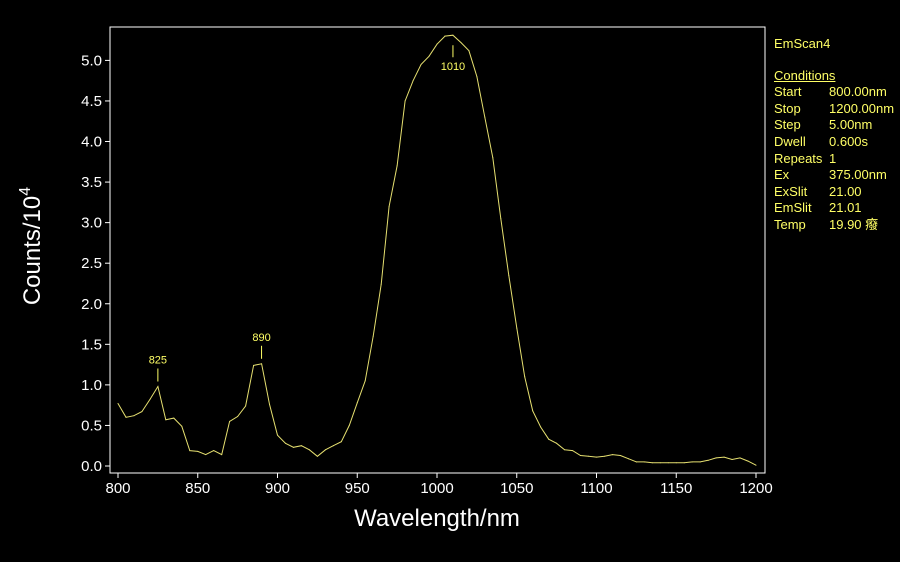  What do you see at coordinates (261, 338) in the screenshot?
I see `peak-label: 890` at bounding box center [261, 338].